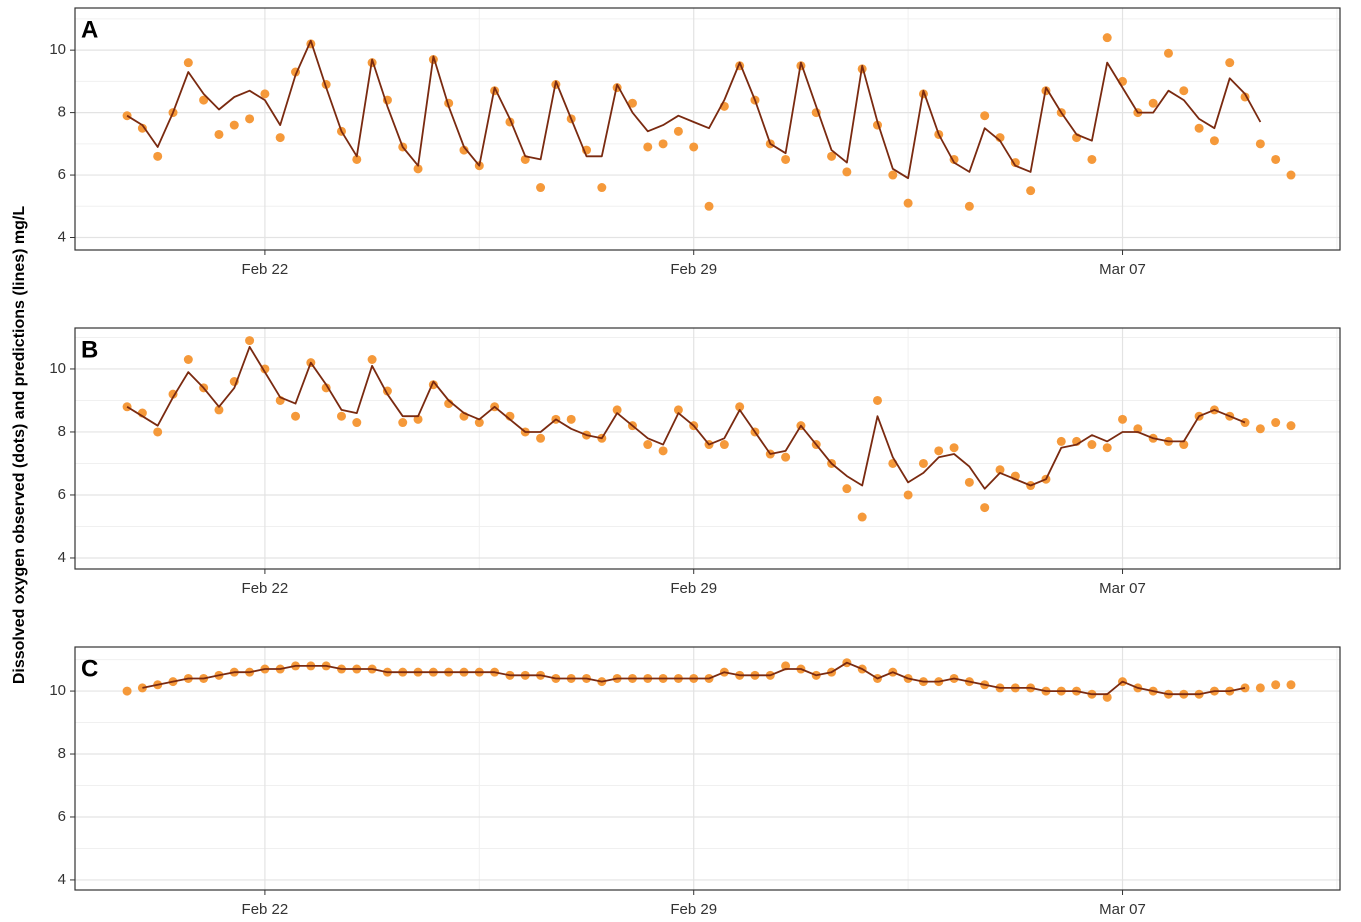 Image resolution: width=1361 pixels, height=922 pixels. What do you see at coordinates (89, 29) in the screenshot?
I see `panel-label: A` at bounding box center [89, 29].